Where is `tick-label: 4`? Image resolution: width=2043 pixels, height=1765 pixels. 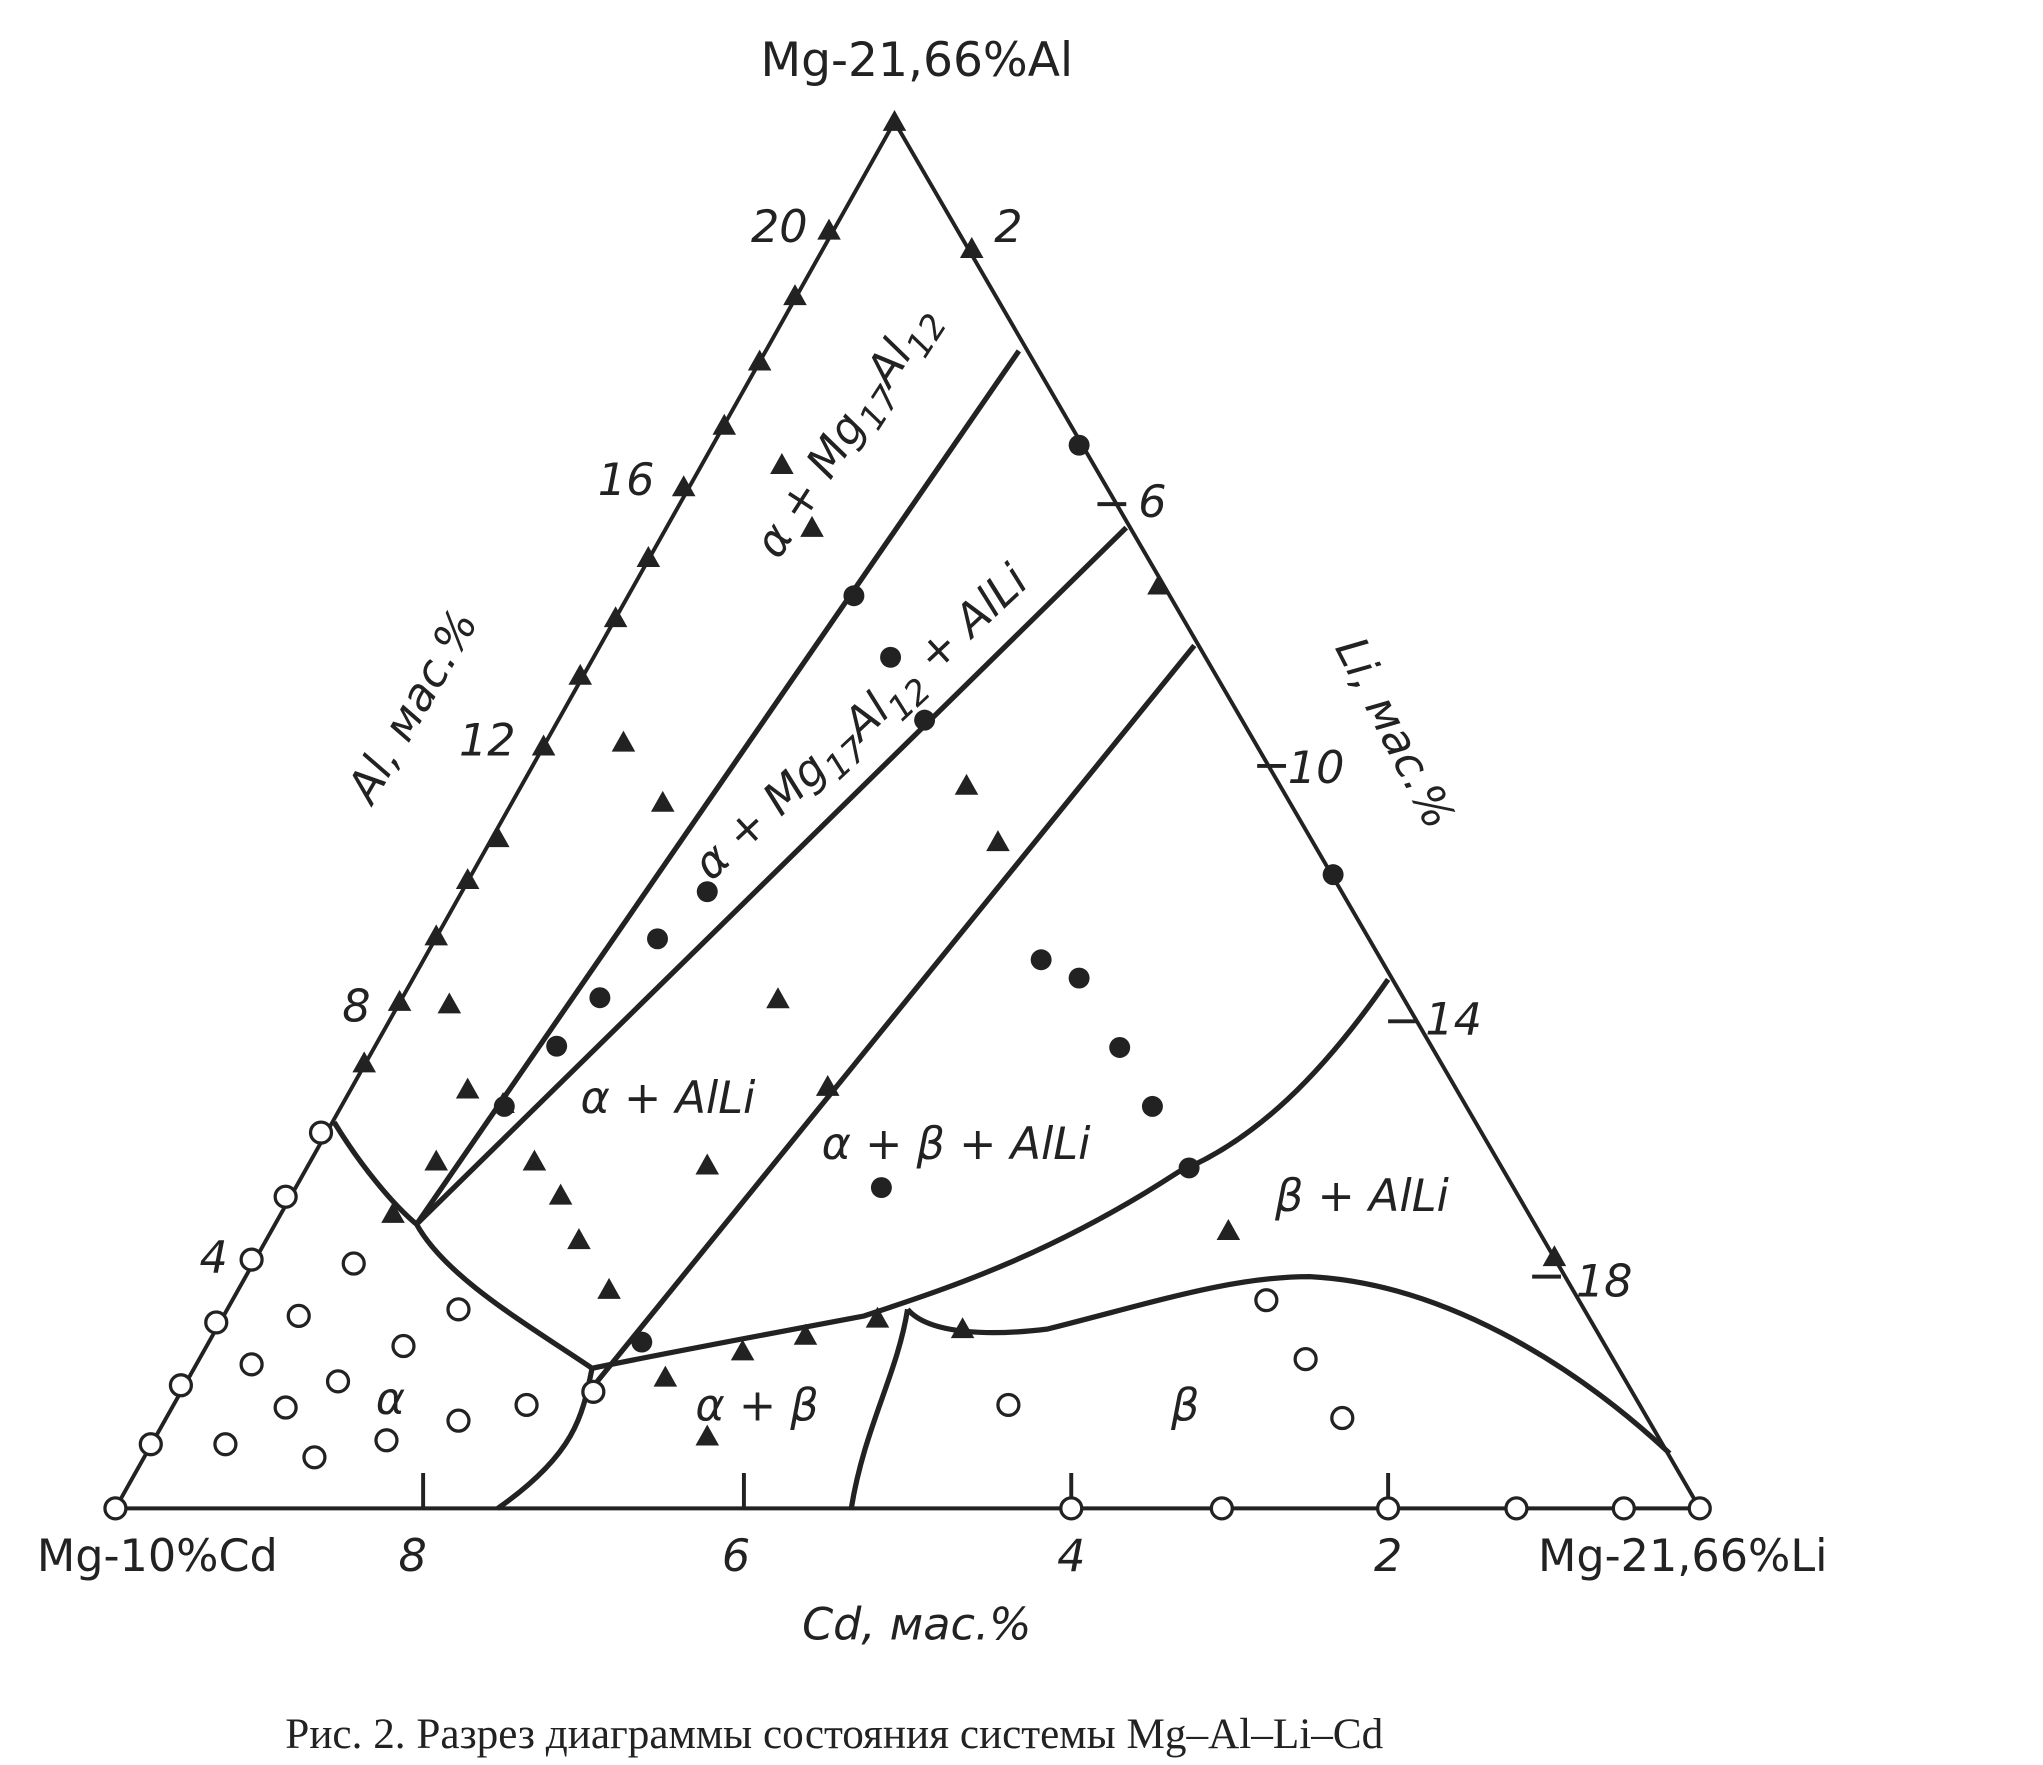
tick-label: 4 is located at coordinates (213, 1258).